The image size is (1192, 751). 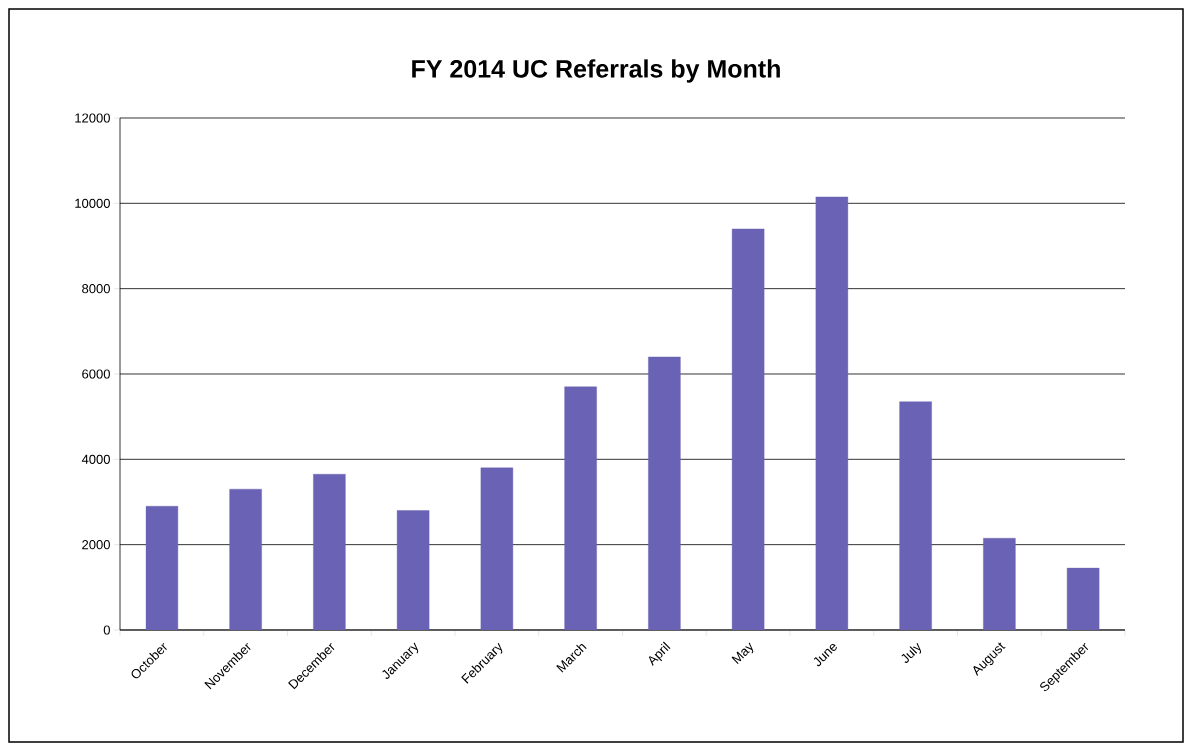 What do you see at coordinates (742, 653) in the screenshot?
I see `x-tick-label: May` at bounding box center [742, 653].